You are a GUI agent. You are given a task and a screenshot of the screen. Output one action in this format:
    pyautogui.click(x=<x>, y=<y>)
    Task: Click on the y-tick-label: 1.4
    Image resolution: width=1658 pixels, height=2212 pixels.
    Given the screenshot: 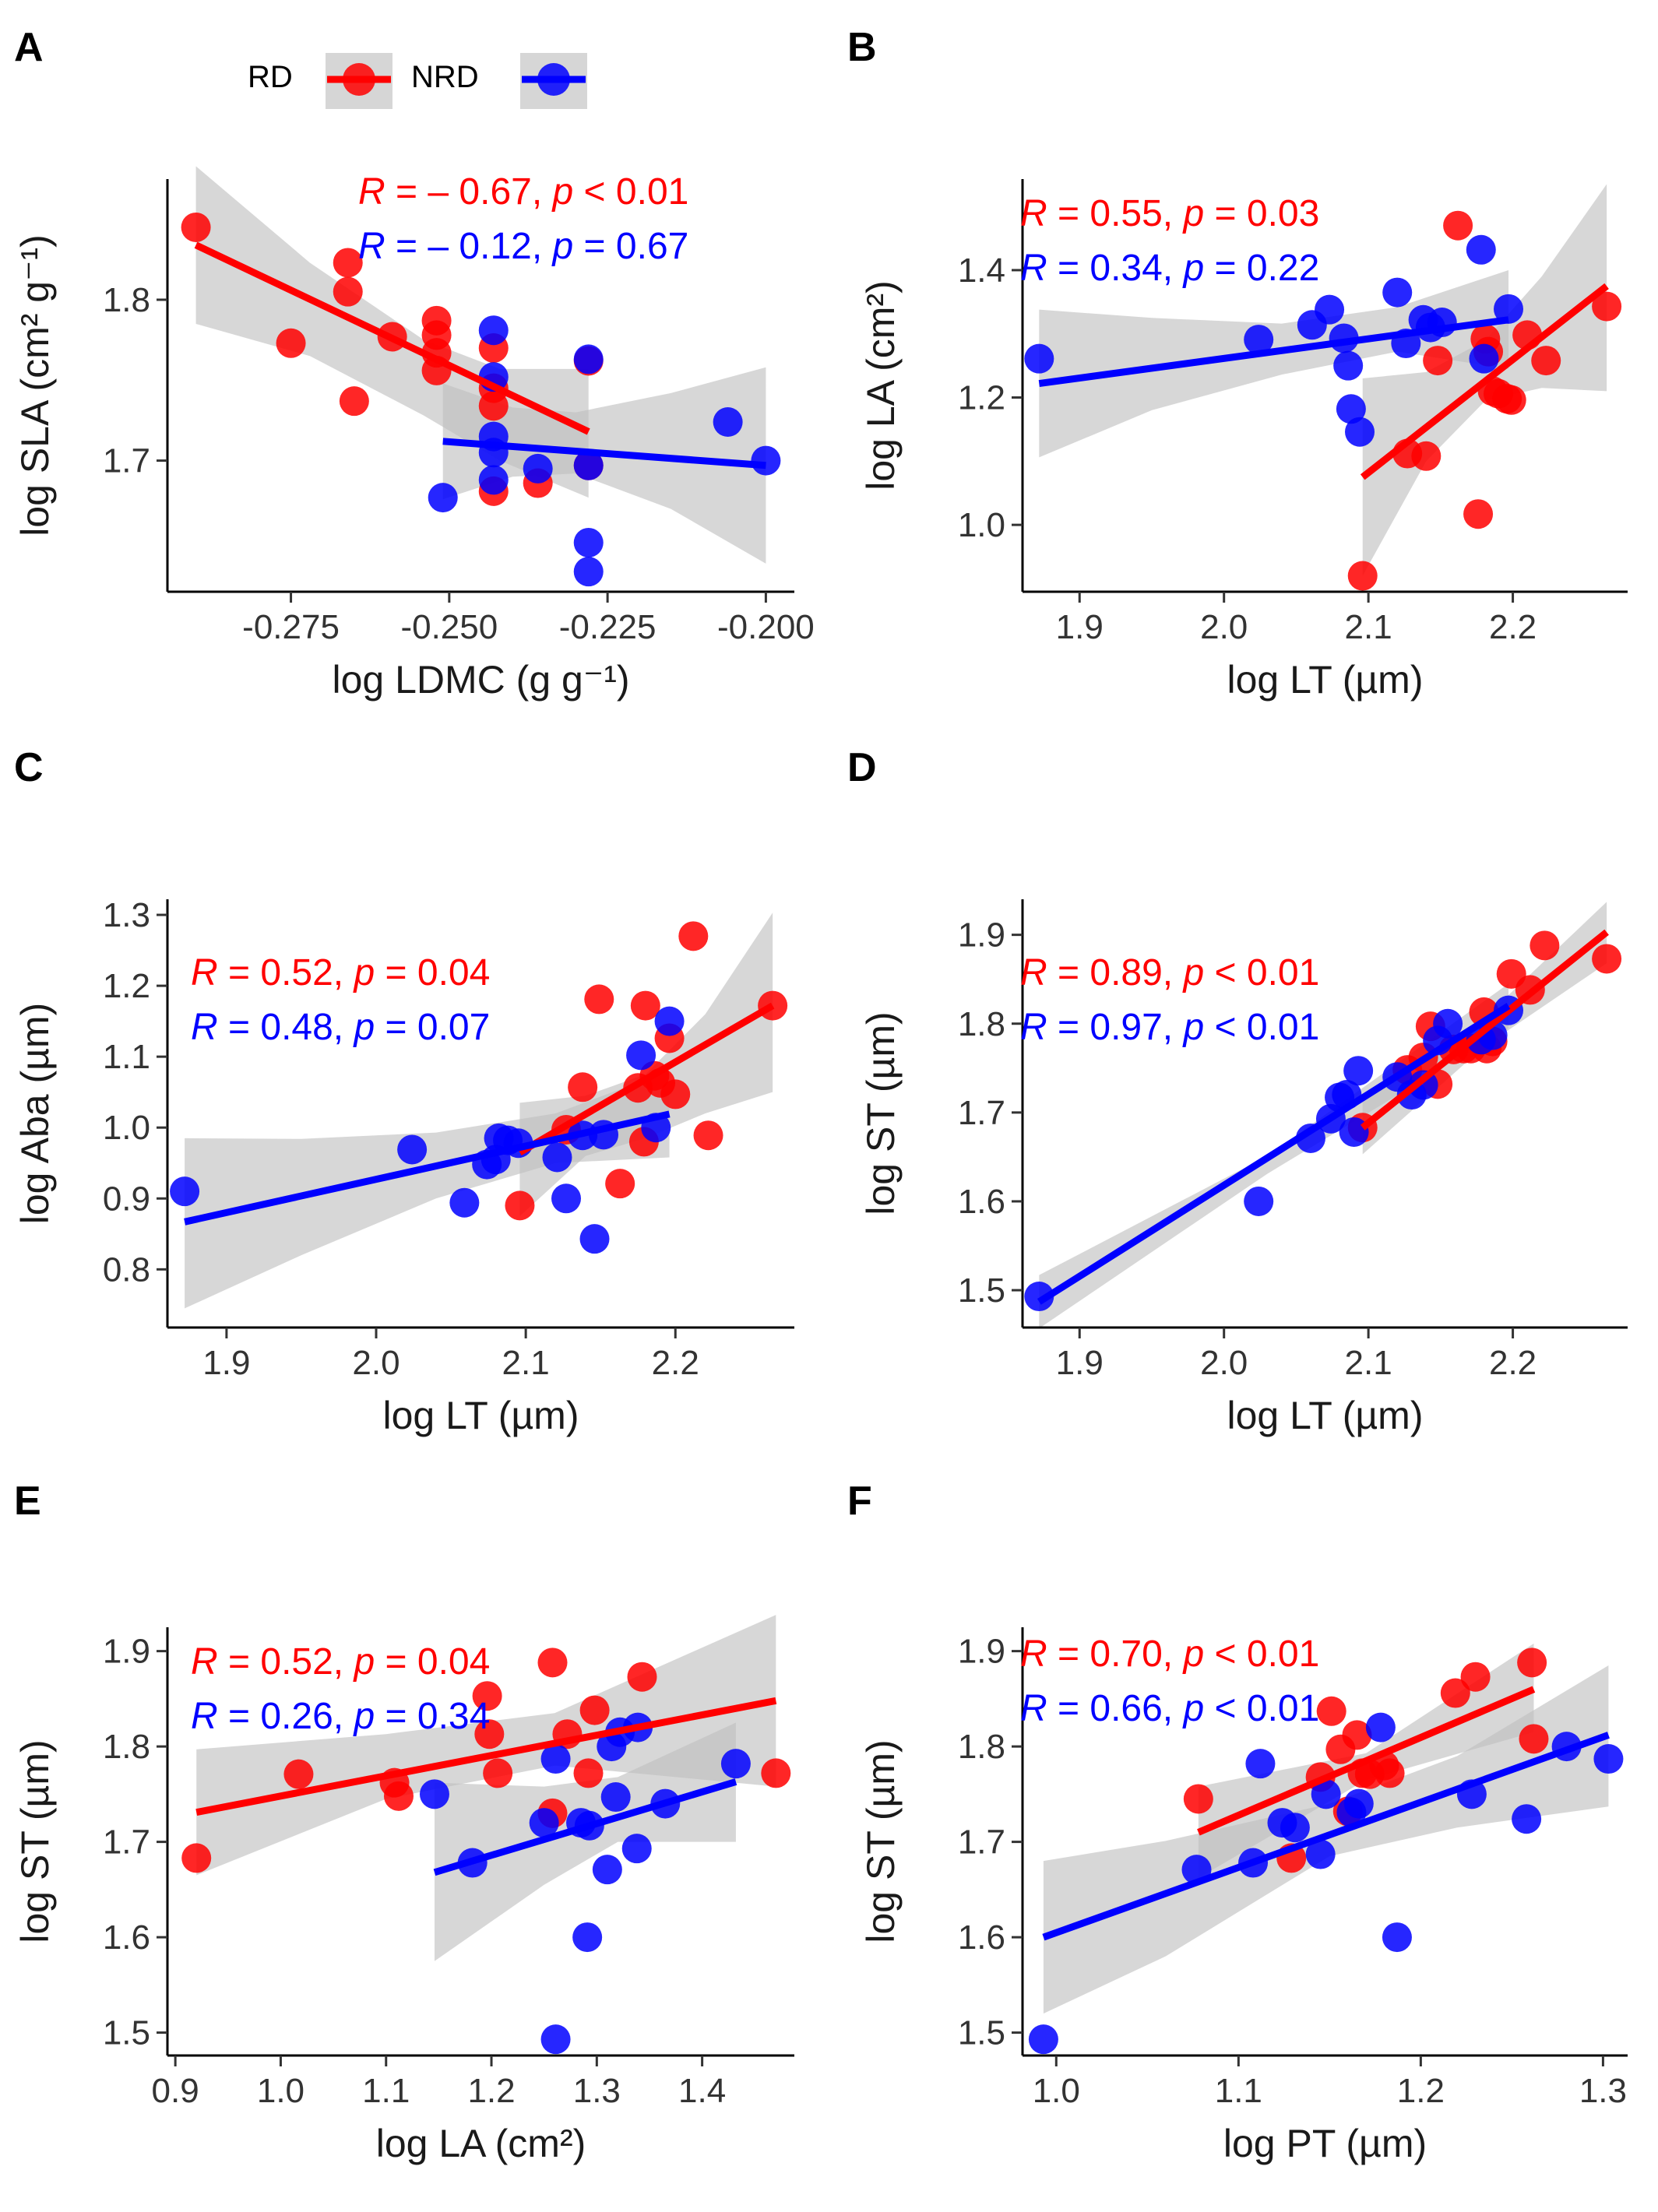 What is the action you would take?
    pyautogui.click(x=981, y=270)
    